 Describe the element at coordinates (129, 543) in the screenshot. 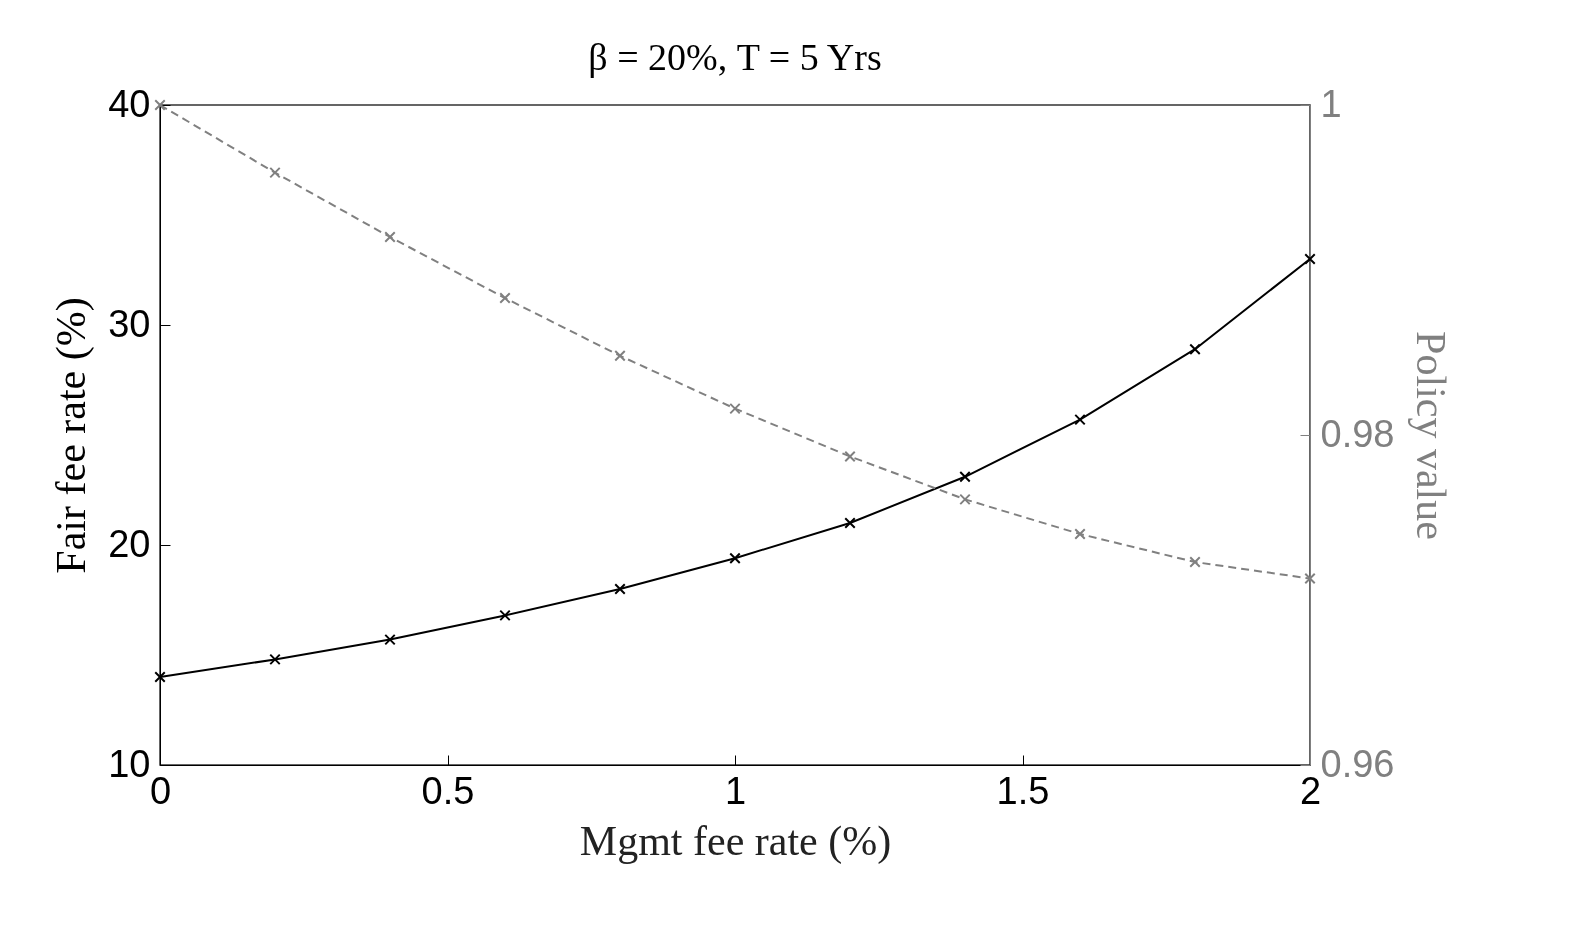

I see `y-tick-label: 20` at that location.